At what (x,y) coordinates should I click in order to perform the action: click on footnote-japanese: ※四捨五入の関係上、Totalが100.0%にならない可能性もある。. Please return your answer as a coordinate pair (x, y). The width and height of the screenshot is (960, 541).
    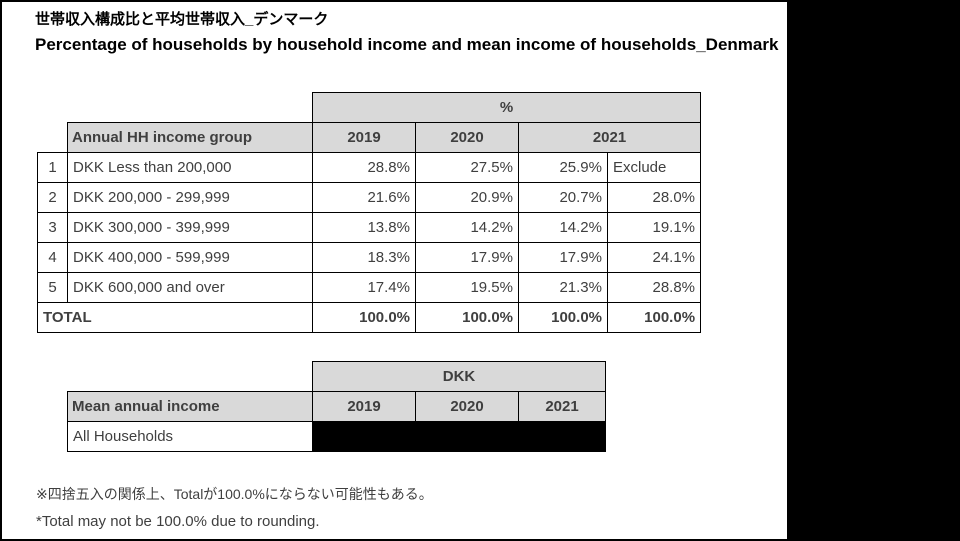
    Looking at the image, I should click on (234, 494).